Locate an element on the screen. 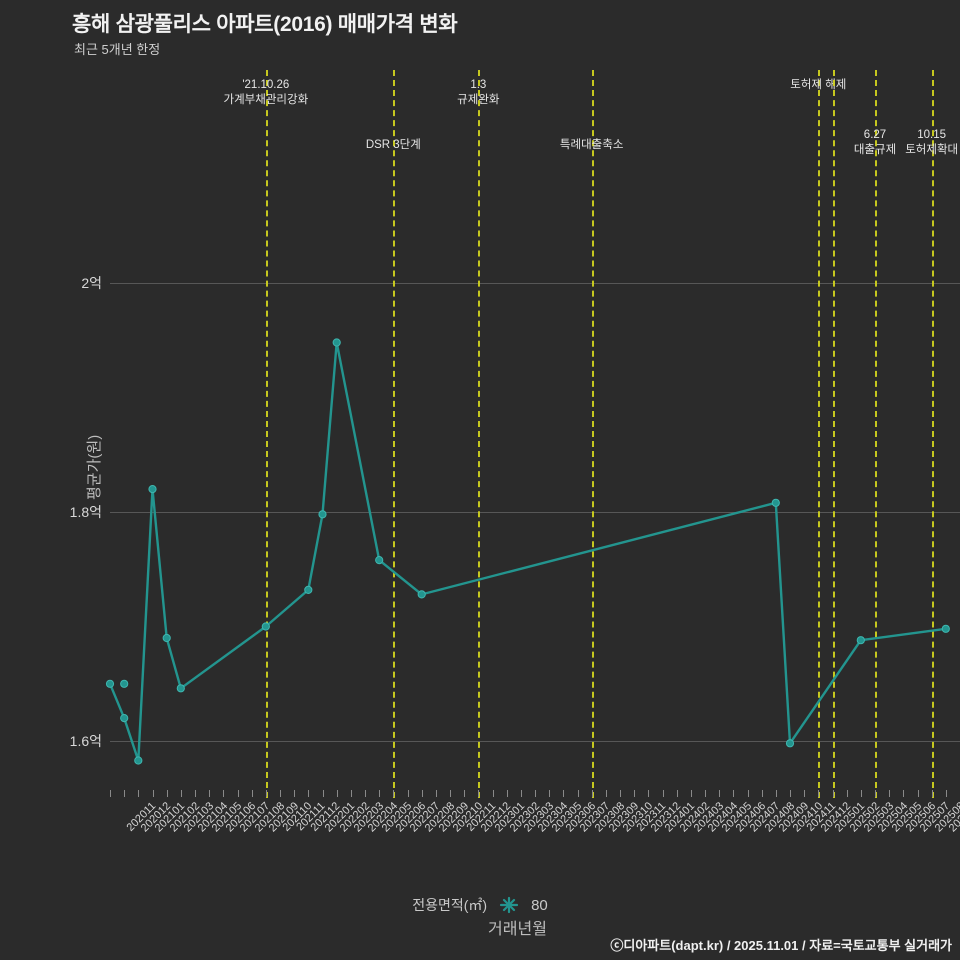 The width and height of the screenshot is (960, 960). event-annotation-label: 토허제 해제 is located at coordinates (818, 85).